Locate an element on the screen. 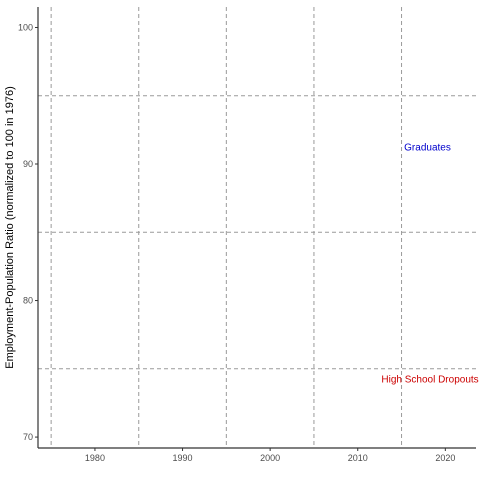 The width and height of the screenshot is (480, 480). y-tick-label-80: 80 is located at coordinates (28, 301).